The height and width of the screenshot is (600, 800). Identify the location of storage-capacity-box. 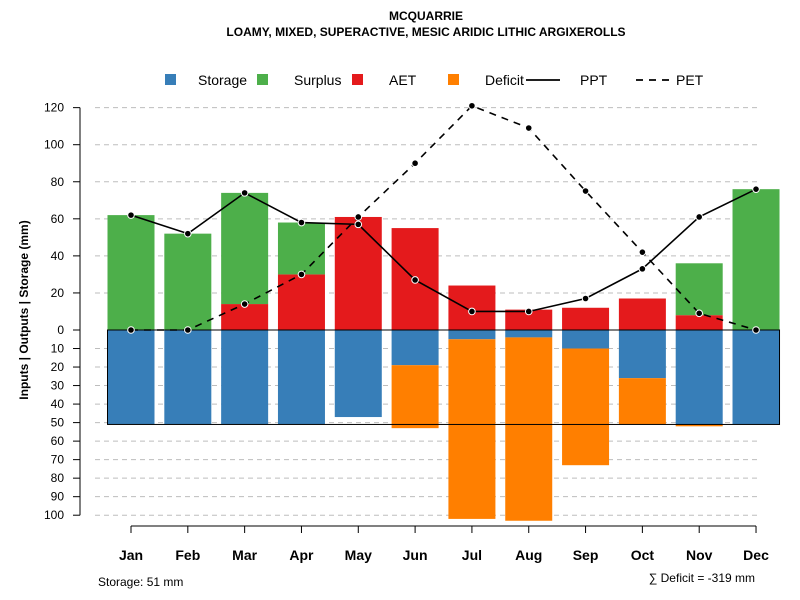
(444, 377).